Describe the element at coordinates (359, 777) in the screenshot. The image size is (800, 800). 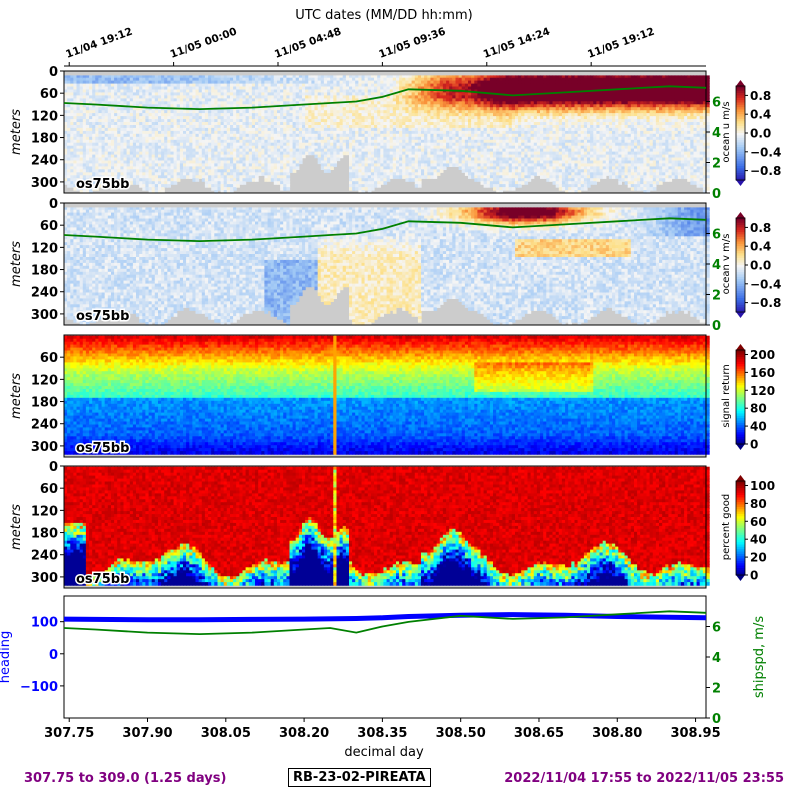
I see `footer-cruise: RB-23-02-PIREATA` at that location.